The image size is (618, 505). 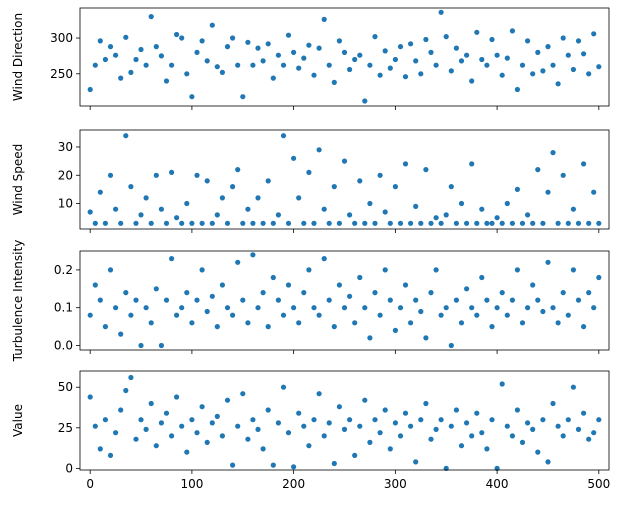 I want to click on y-tick-label: 50, so click(x=65, y=387).